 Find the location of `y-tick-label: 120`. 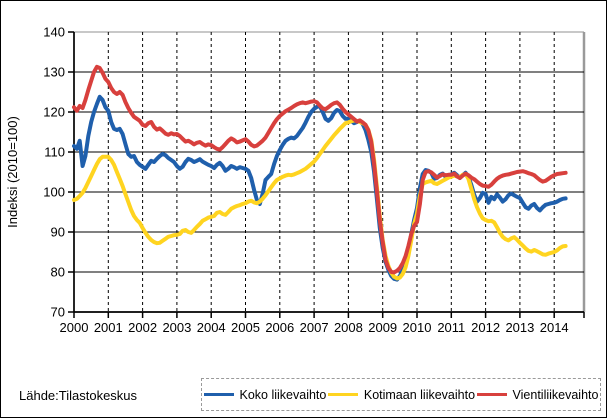

y-tick-label: 120 is located at coordinates (54, 112).